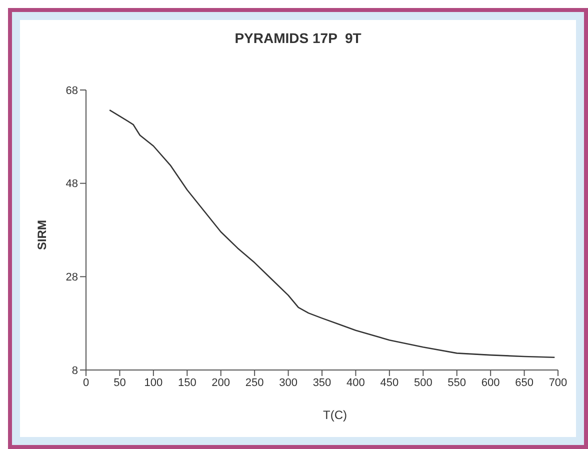 Image resolution: width=588 pixels, height=449 pixels. Describe the element at coordinates (288, 382) in the screenshot. I see `x-tick-label: 300` at that location.